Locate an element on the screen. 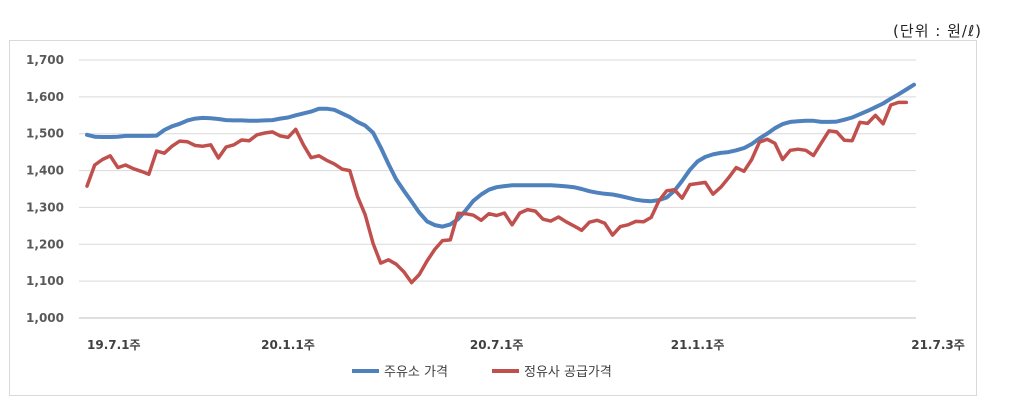  legend-label: 정유사 공급가격 is located at coordinates (568, 372).